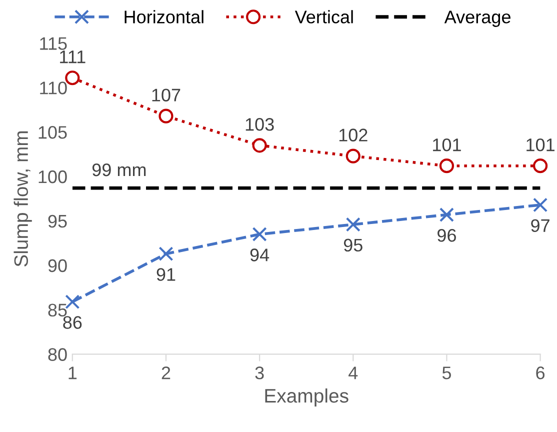  Describe the element at coordinates (446, 373) in the screenshot. I see `x-tick-label: 5` at that location.